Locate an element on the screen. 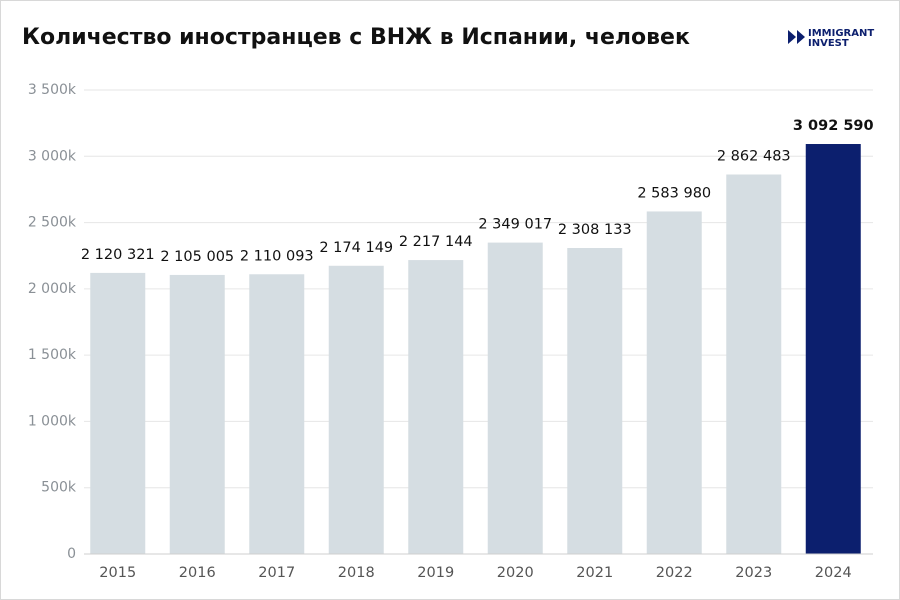 This screenshot has height=600, width=900. y-tick-label: 3 000k is located at coordinates (52, 156).